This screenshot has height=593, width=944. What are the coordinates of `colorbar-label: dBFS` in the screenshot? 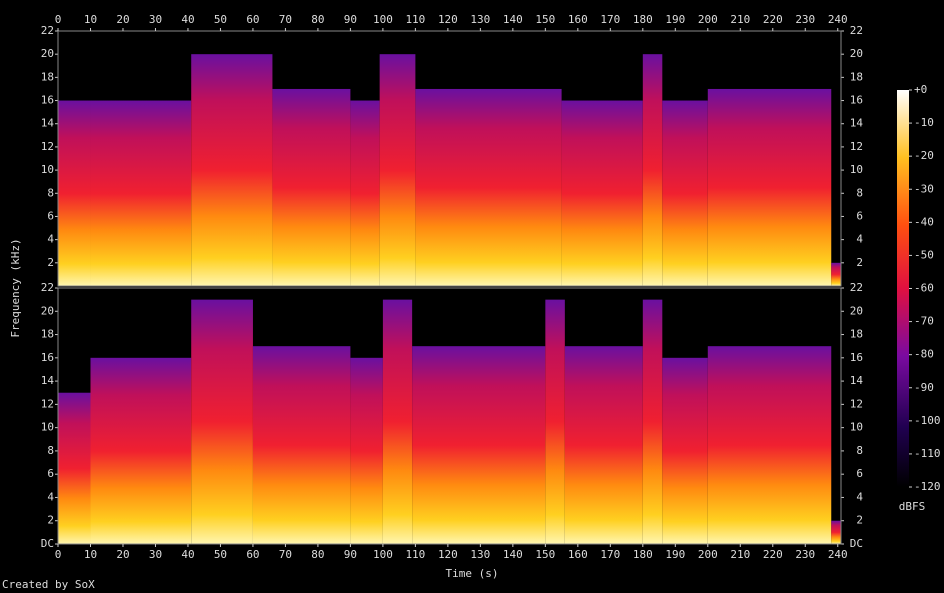 It's located at (912, 506).